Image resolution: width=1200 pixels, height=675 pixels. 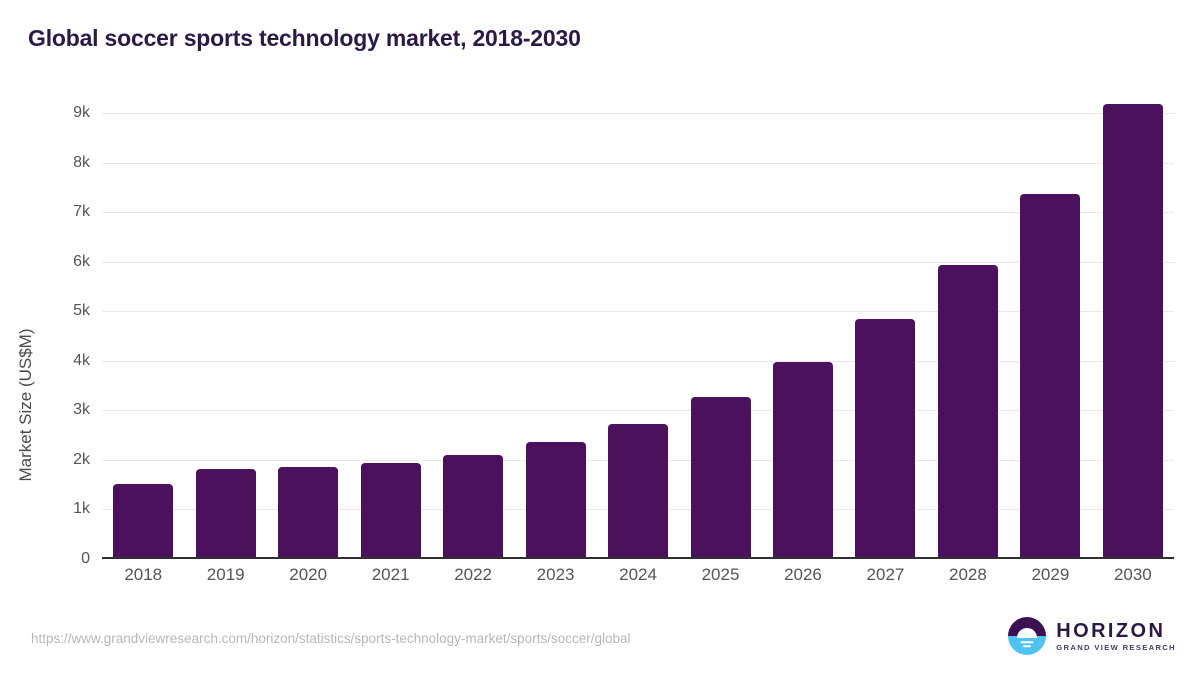 What do you see at coordinates (390, 574) in the screenshot?
I see `x-axis-tick-label: 2021` at bounding box center [390, 574].